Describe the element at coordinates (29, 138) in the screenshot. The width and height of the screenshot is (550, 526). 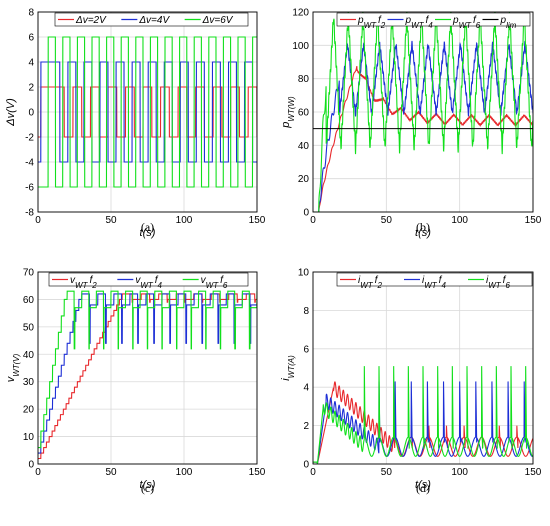
I see `y-tick-label: -2` at that location.